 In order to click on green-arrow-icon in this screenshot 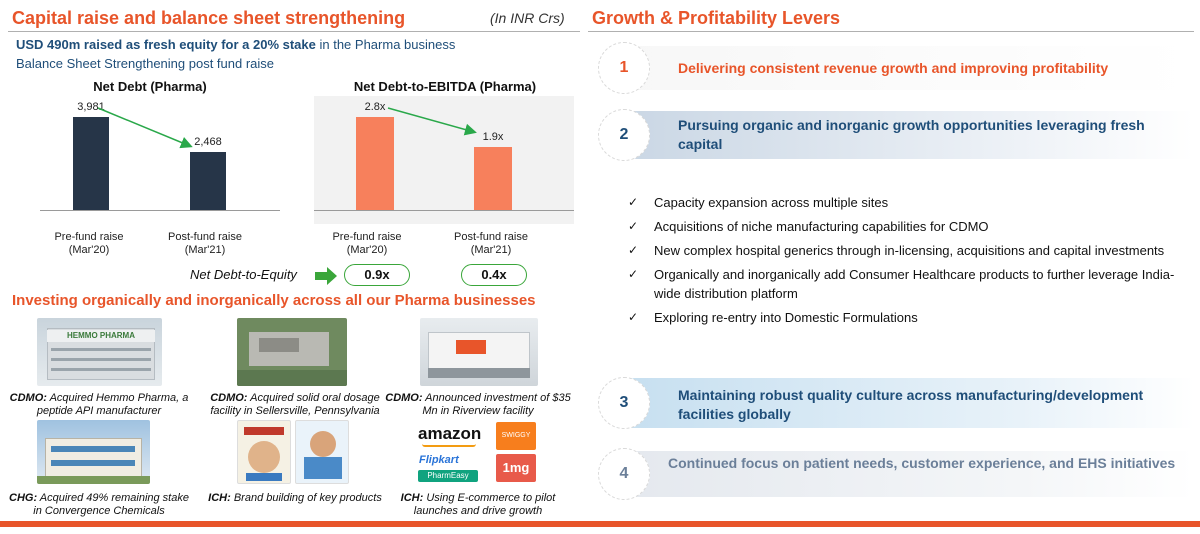, I will do `click(326, 276)`.